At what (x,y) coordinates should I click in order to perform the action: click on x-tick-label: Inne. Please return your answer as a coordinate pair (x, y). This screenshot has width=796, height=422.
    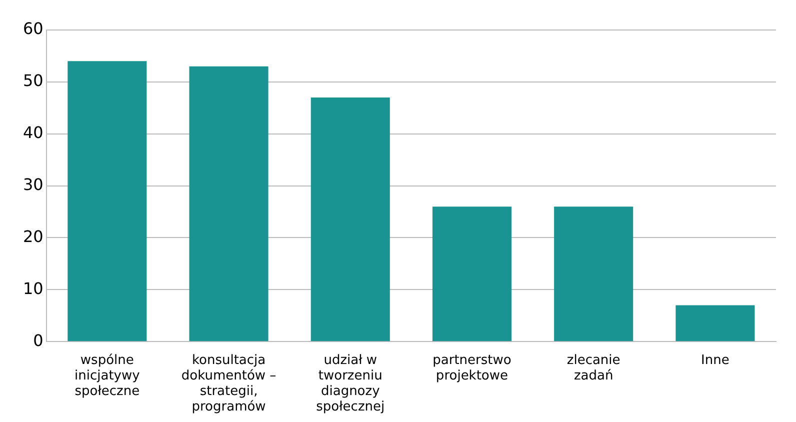
    Looking at the image, I should click on (715, 360).